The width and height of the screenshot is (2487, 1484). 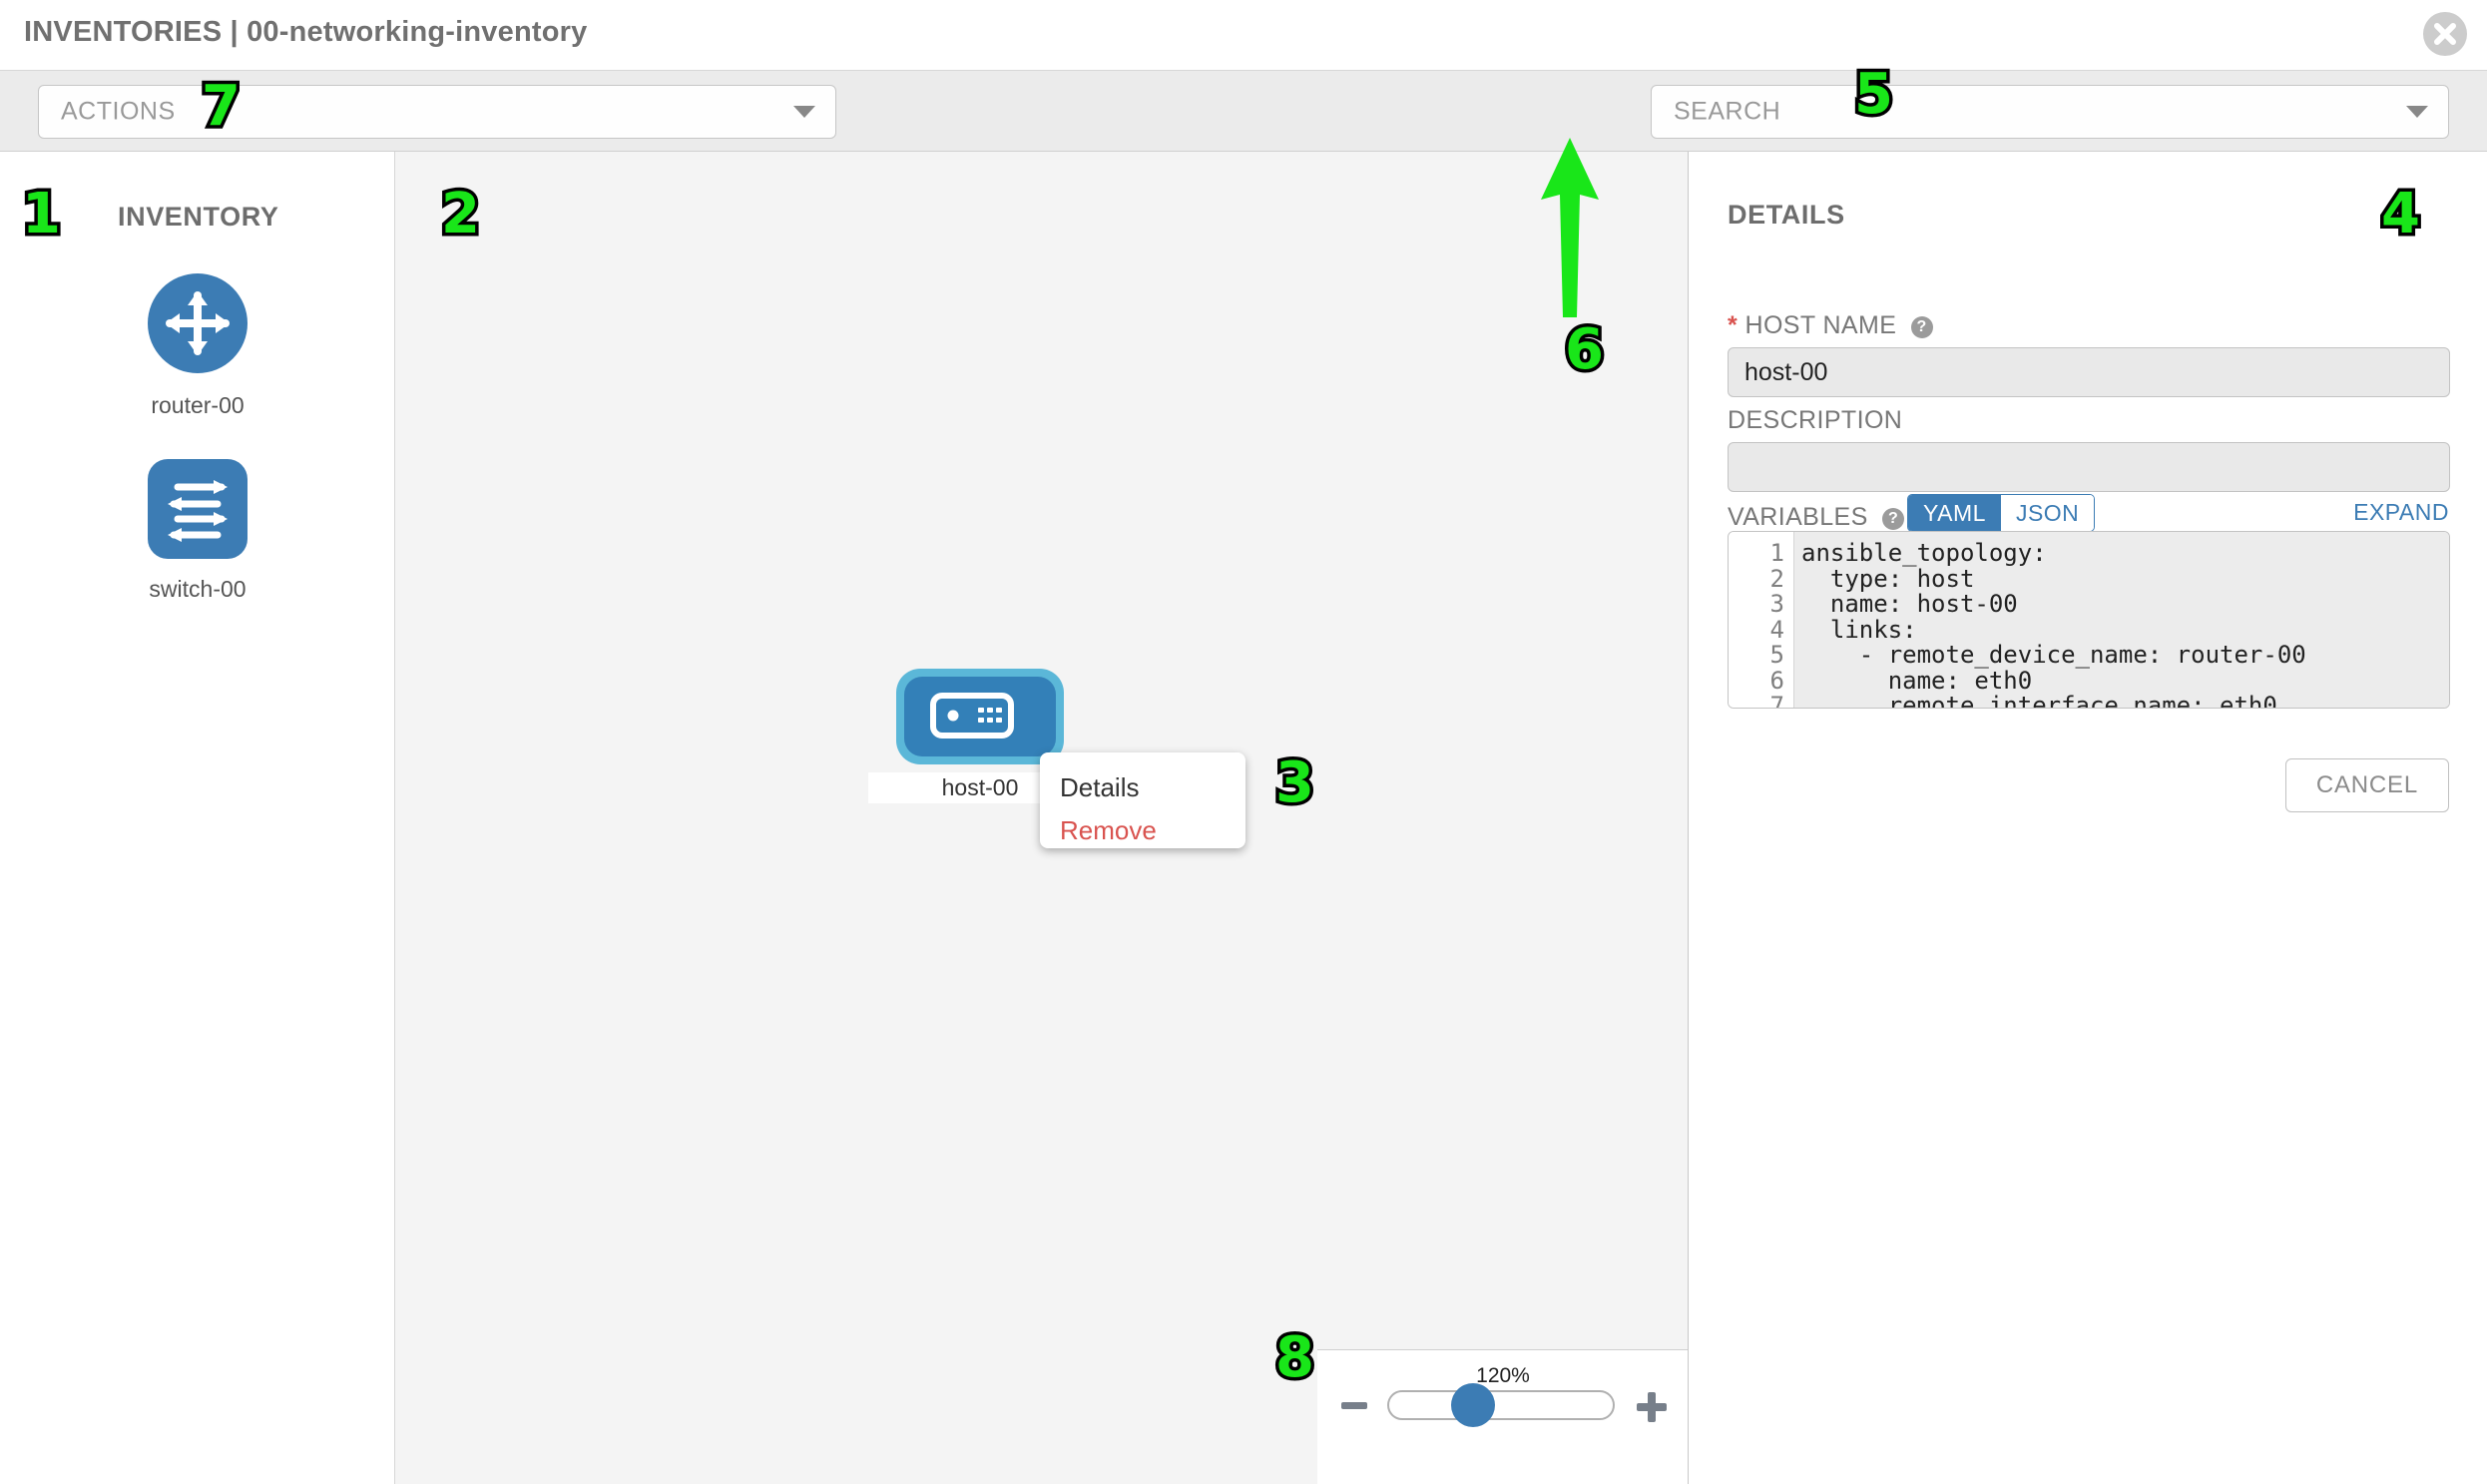 I want to click on palette-item-router: router-00, so click(x=197, y=345).